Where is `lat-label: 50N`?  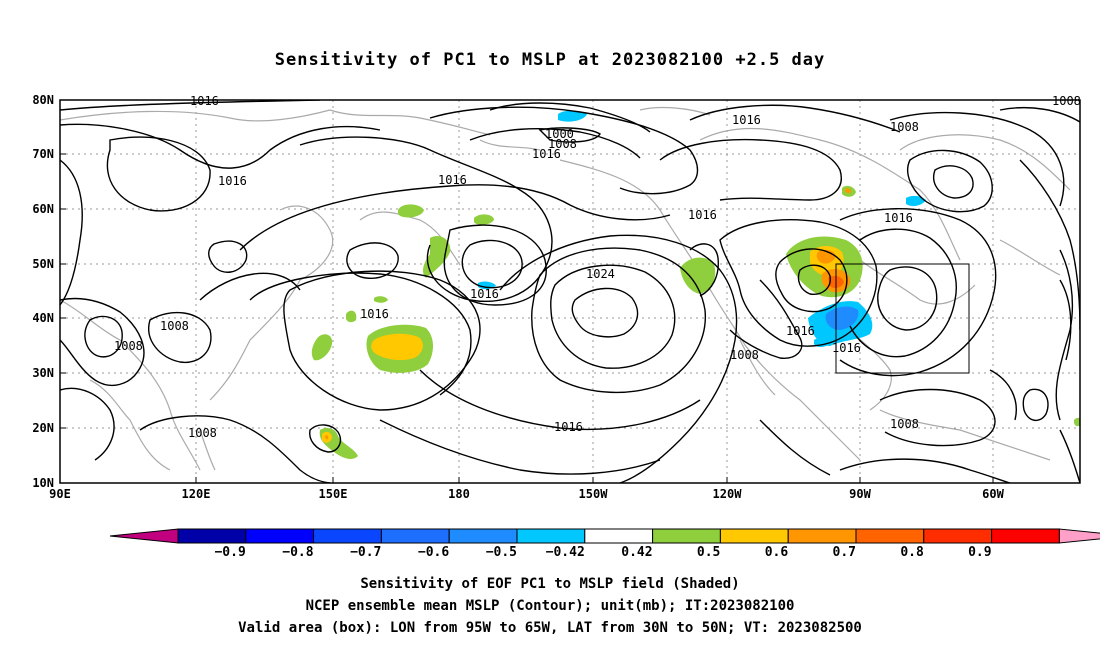
lat-label: 50N is located at coordinates (43, 264).